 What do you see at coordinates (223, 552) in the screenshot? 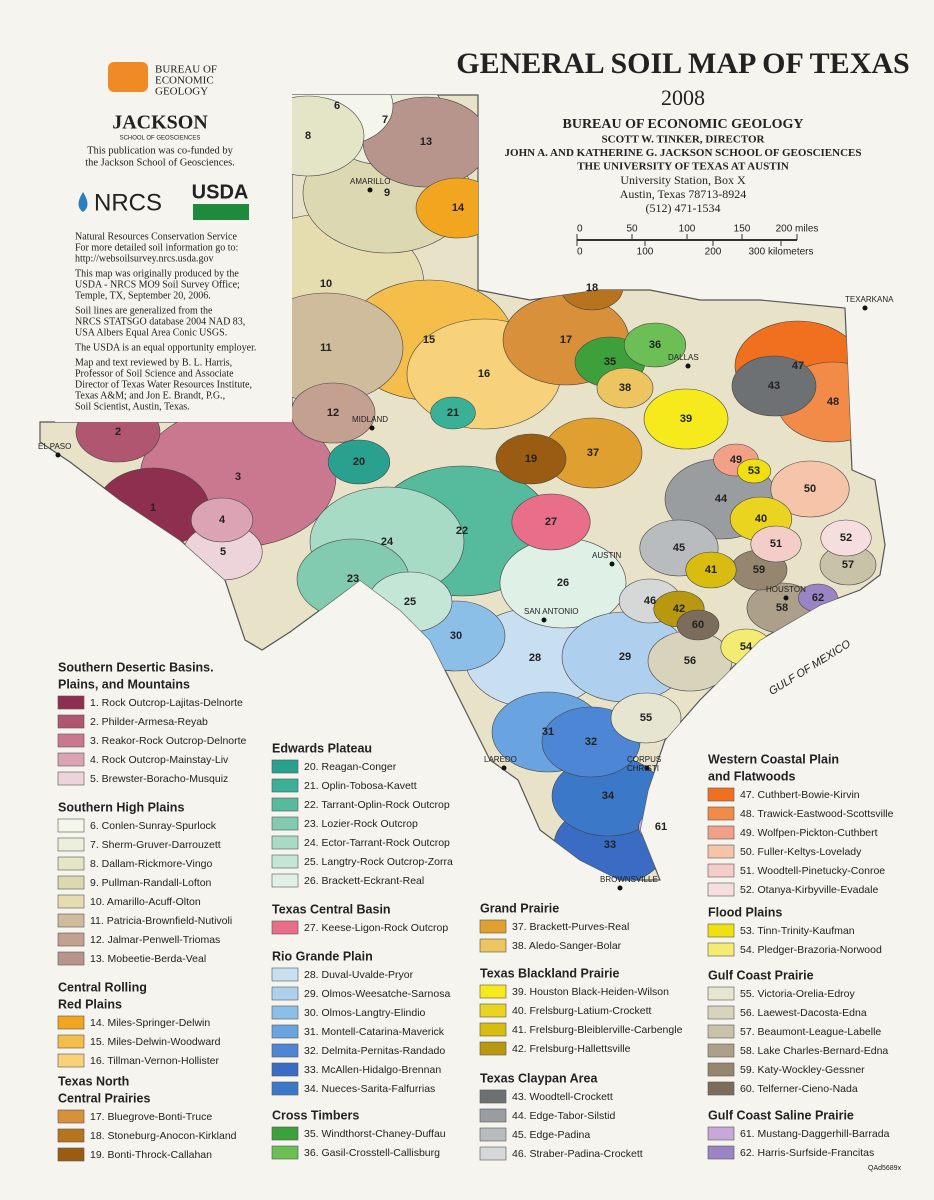
I see `unit-label: 5` at bounding box center [223, 552].